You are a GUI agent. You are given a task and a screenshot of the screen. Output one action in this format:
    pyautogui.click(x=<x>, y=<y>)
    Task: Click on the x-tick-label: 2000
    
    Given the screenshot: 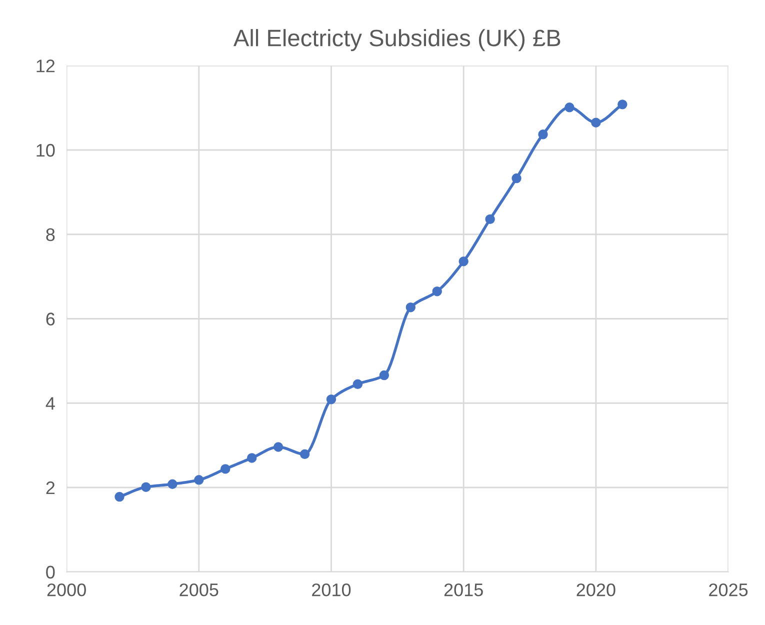 What is the action you would take?
    pyautogui.click(x=66, y=589)
    